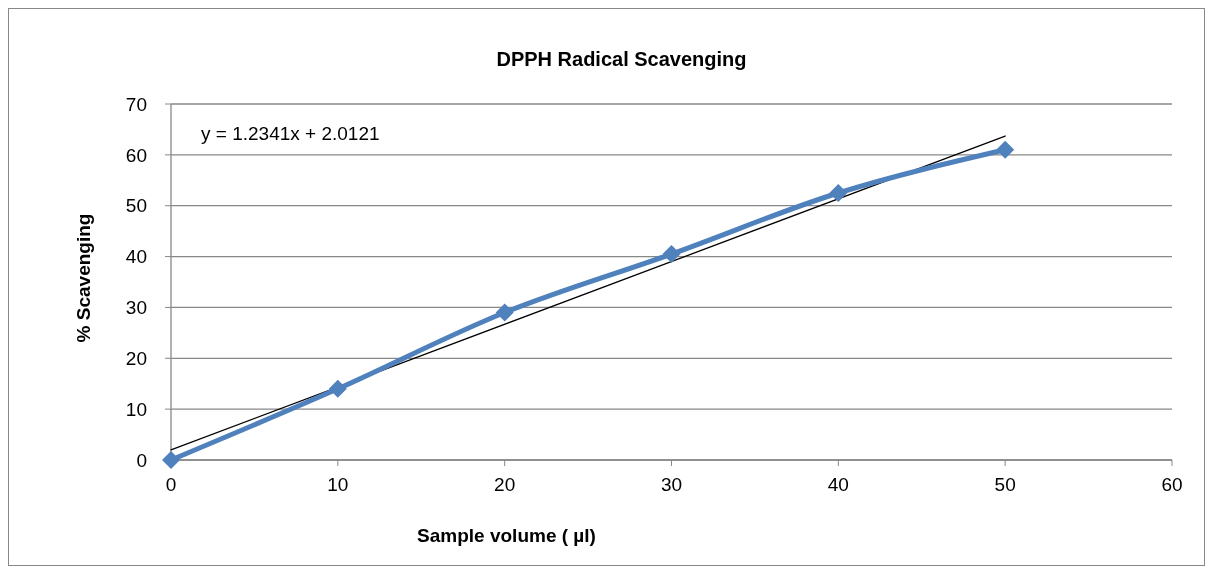 The width and height of the screenshot is (1213, 574). What do you see at coordinates (1005, 484) in the screenshot?
I see `x-tick-label: 50` at bounding box center [1005, 484].